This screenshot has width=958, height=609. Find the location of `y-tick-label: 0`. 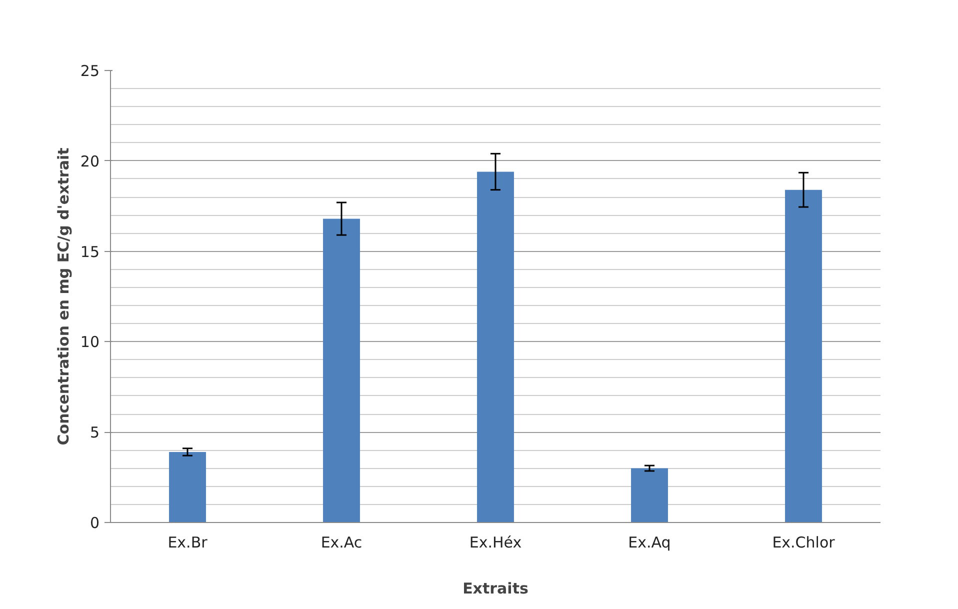

y-tick-label: 0 is located at coordinates (95, 523).